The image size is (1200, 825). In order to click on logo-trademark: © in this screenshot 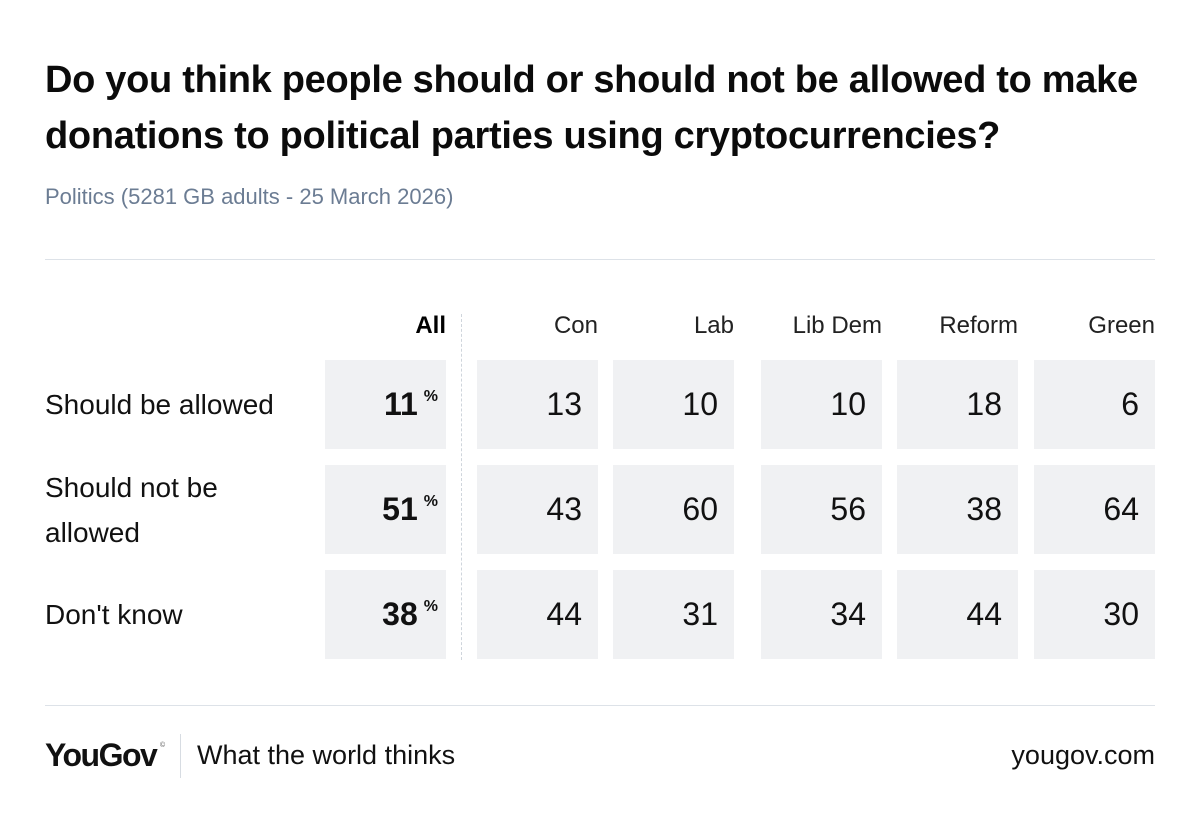, I will do `click(163, 745)`.